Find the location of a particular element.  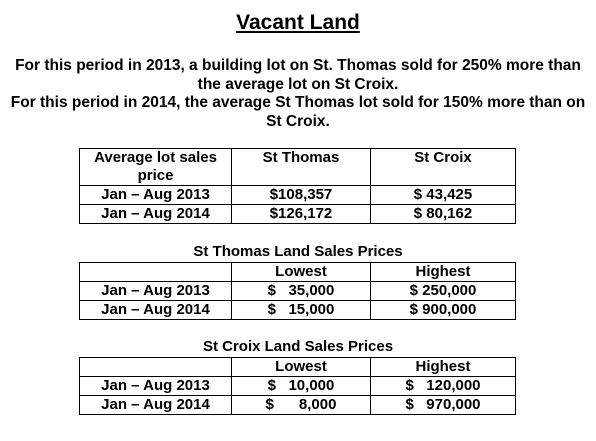

table-cell: $ 15,000 is located at coordinates (301, 310).